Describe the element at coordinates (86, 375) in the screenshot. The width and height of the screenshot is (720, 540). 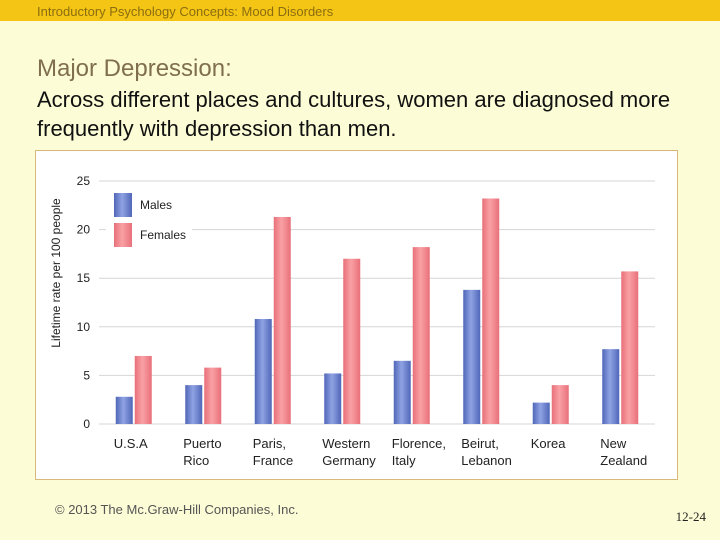
I see `y-tick-label: 5` at that location.